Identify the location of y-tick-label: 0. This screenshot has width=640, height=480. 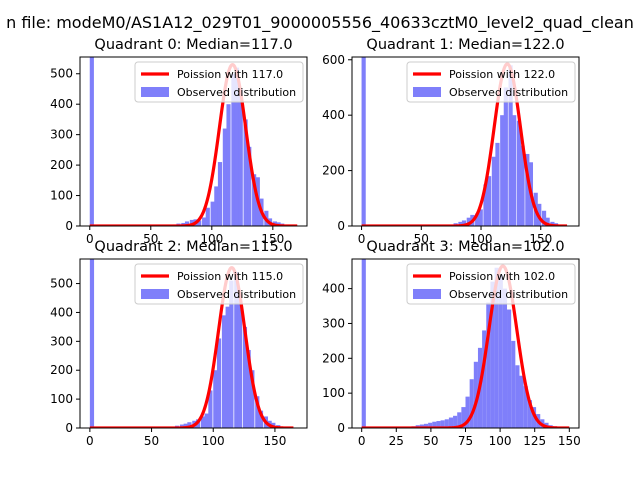
(341, 428).